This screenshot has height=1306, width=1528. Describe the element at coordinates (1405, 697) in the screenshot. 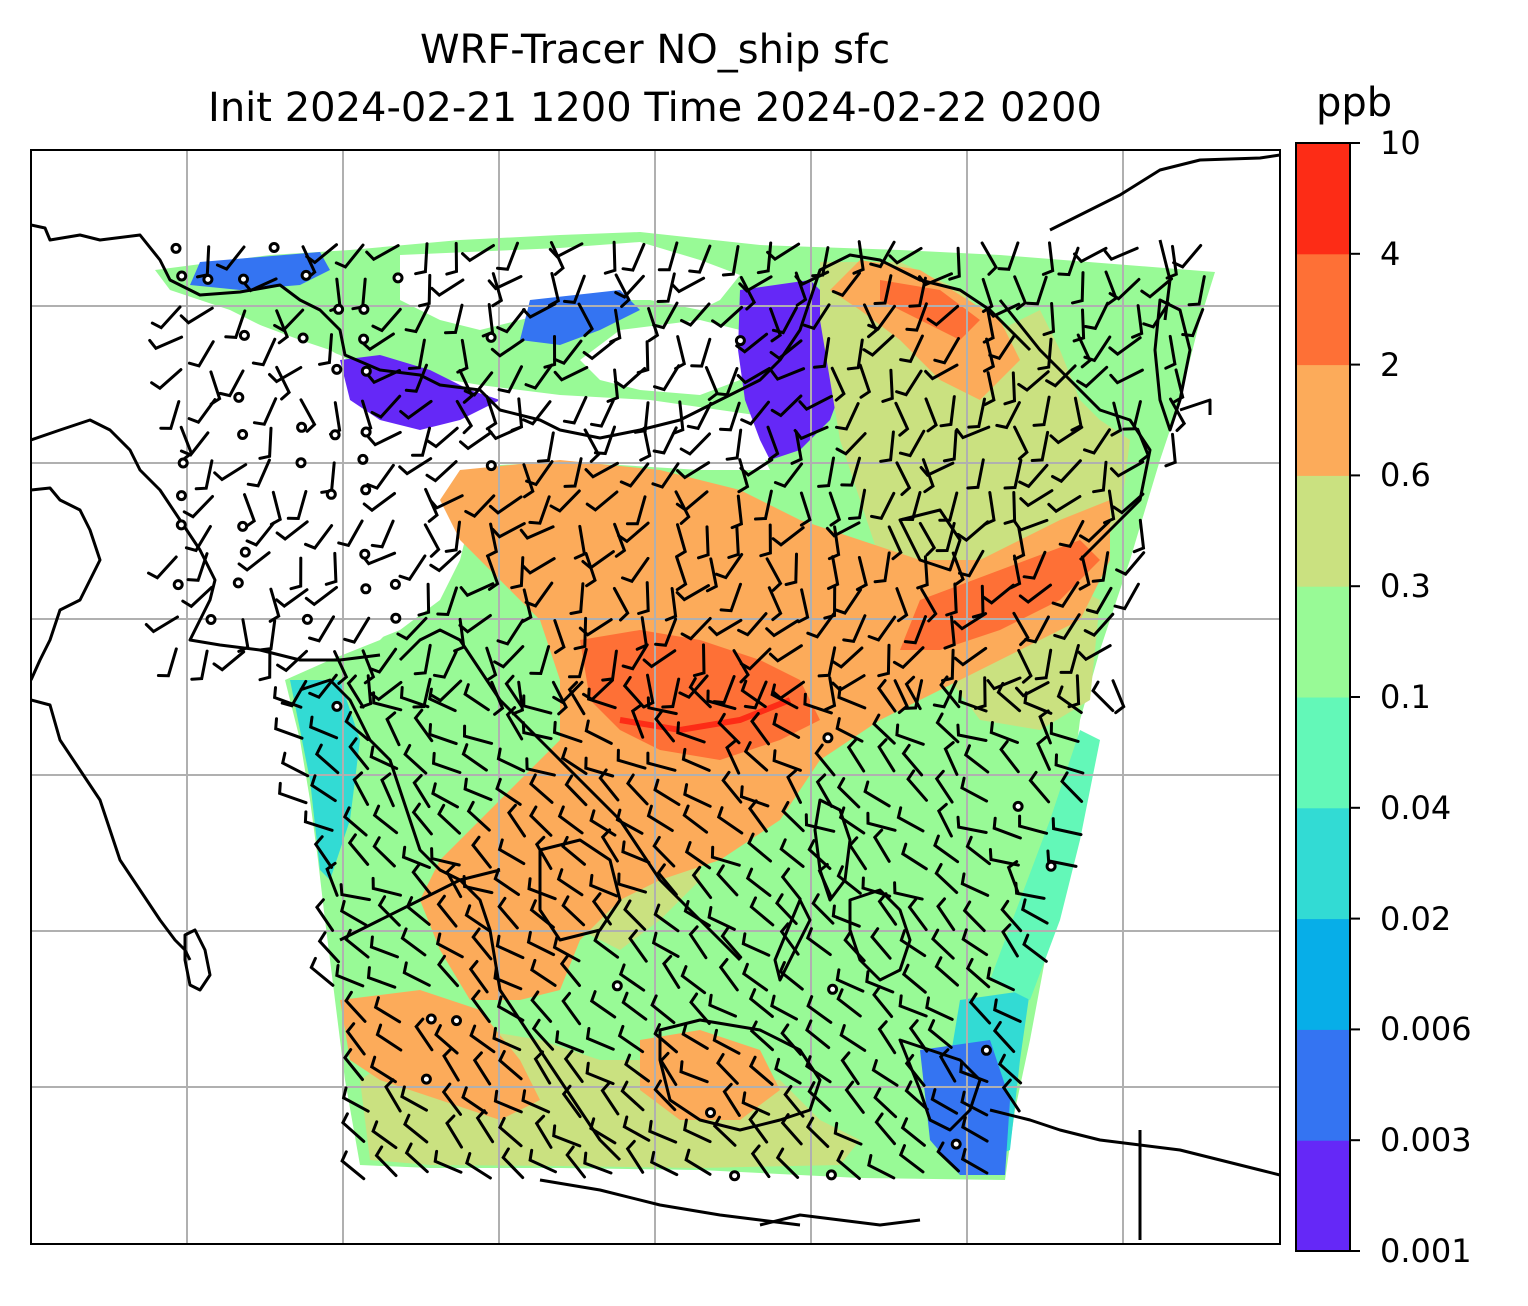

I see `colorbar-tick-label: 0.1` at that location.